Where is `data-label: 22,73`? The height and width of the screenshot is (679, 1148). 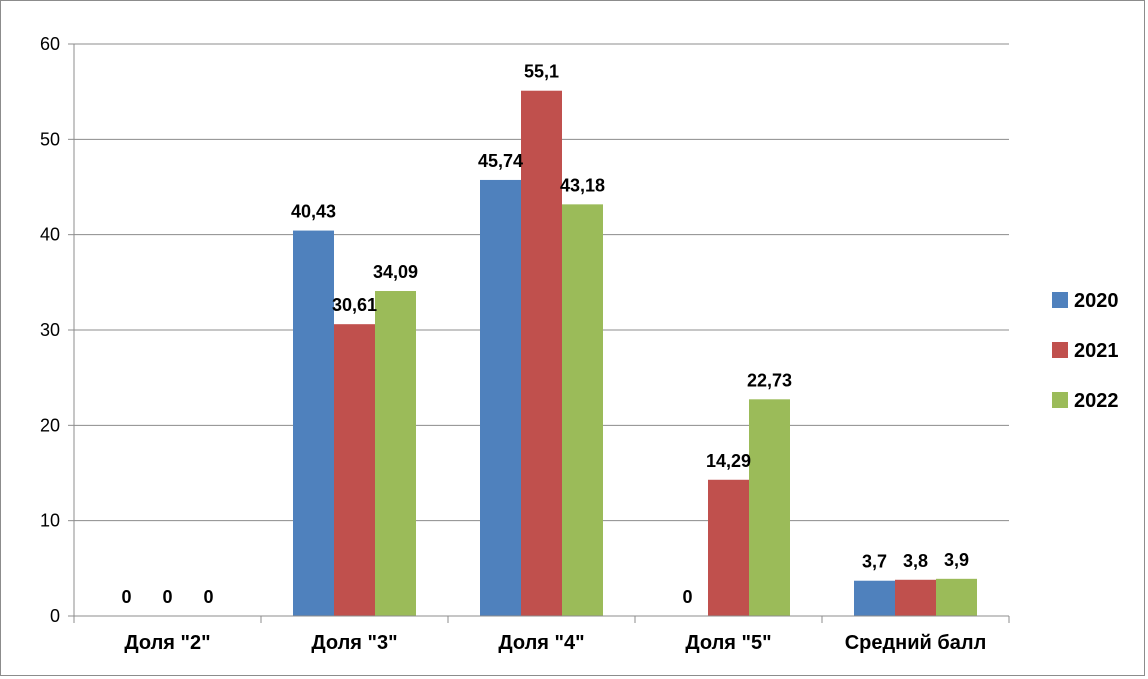 data-label: 22,73 is located at coordinates (769, 380).